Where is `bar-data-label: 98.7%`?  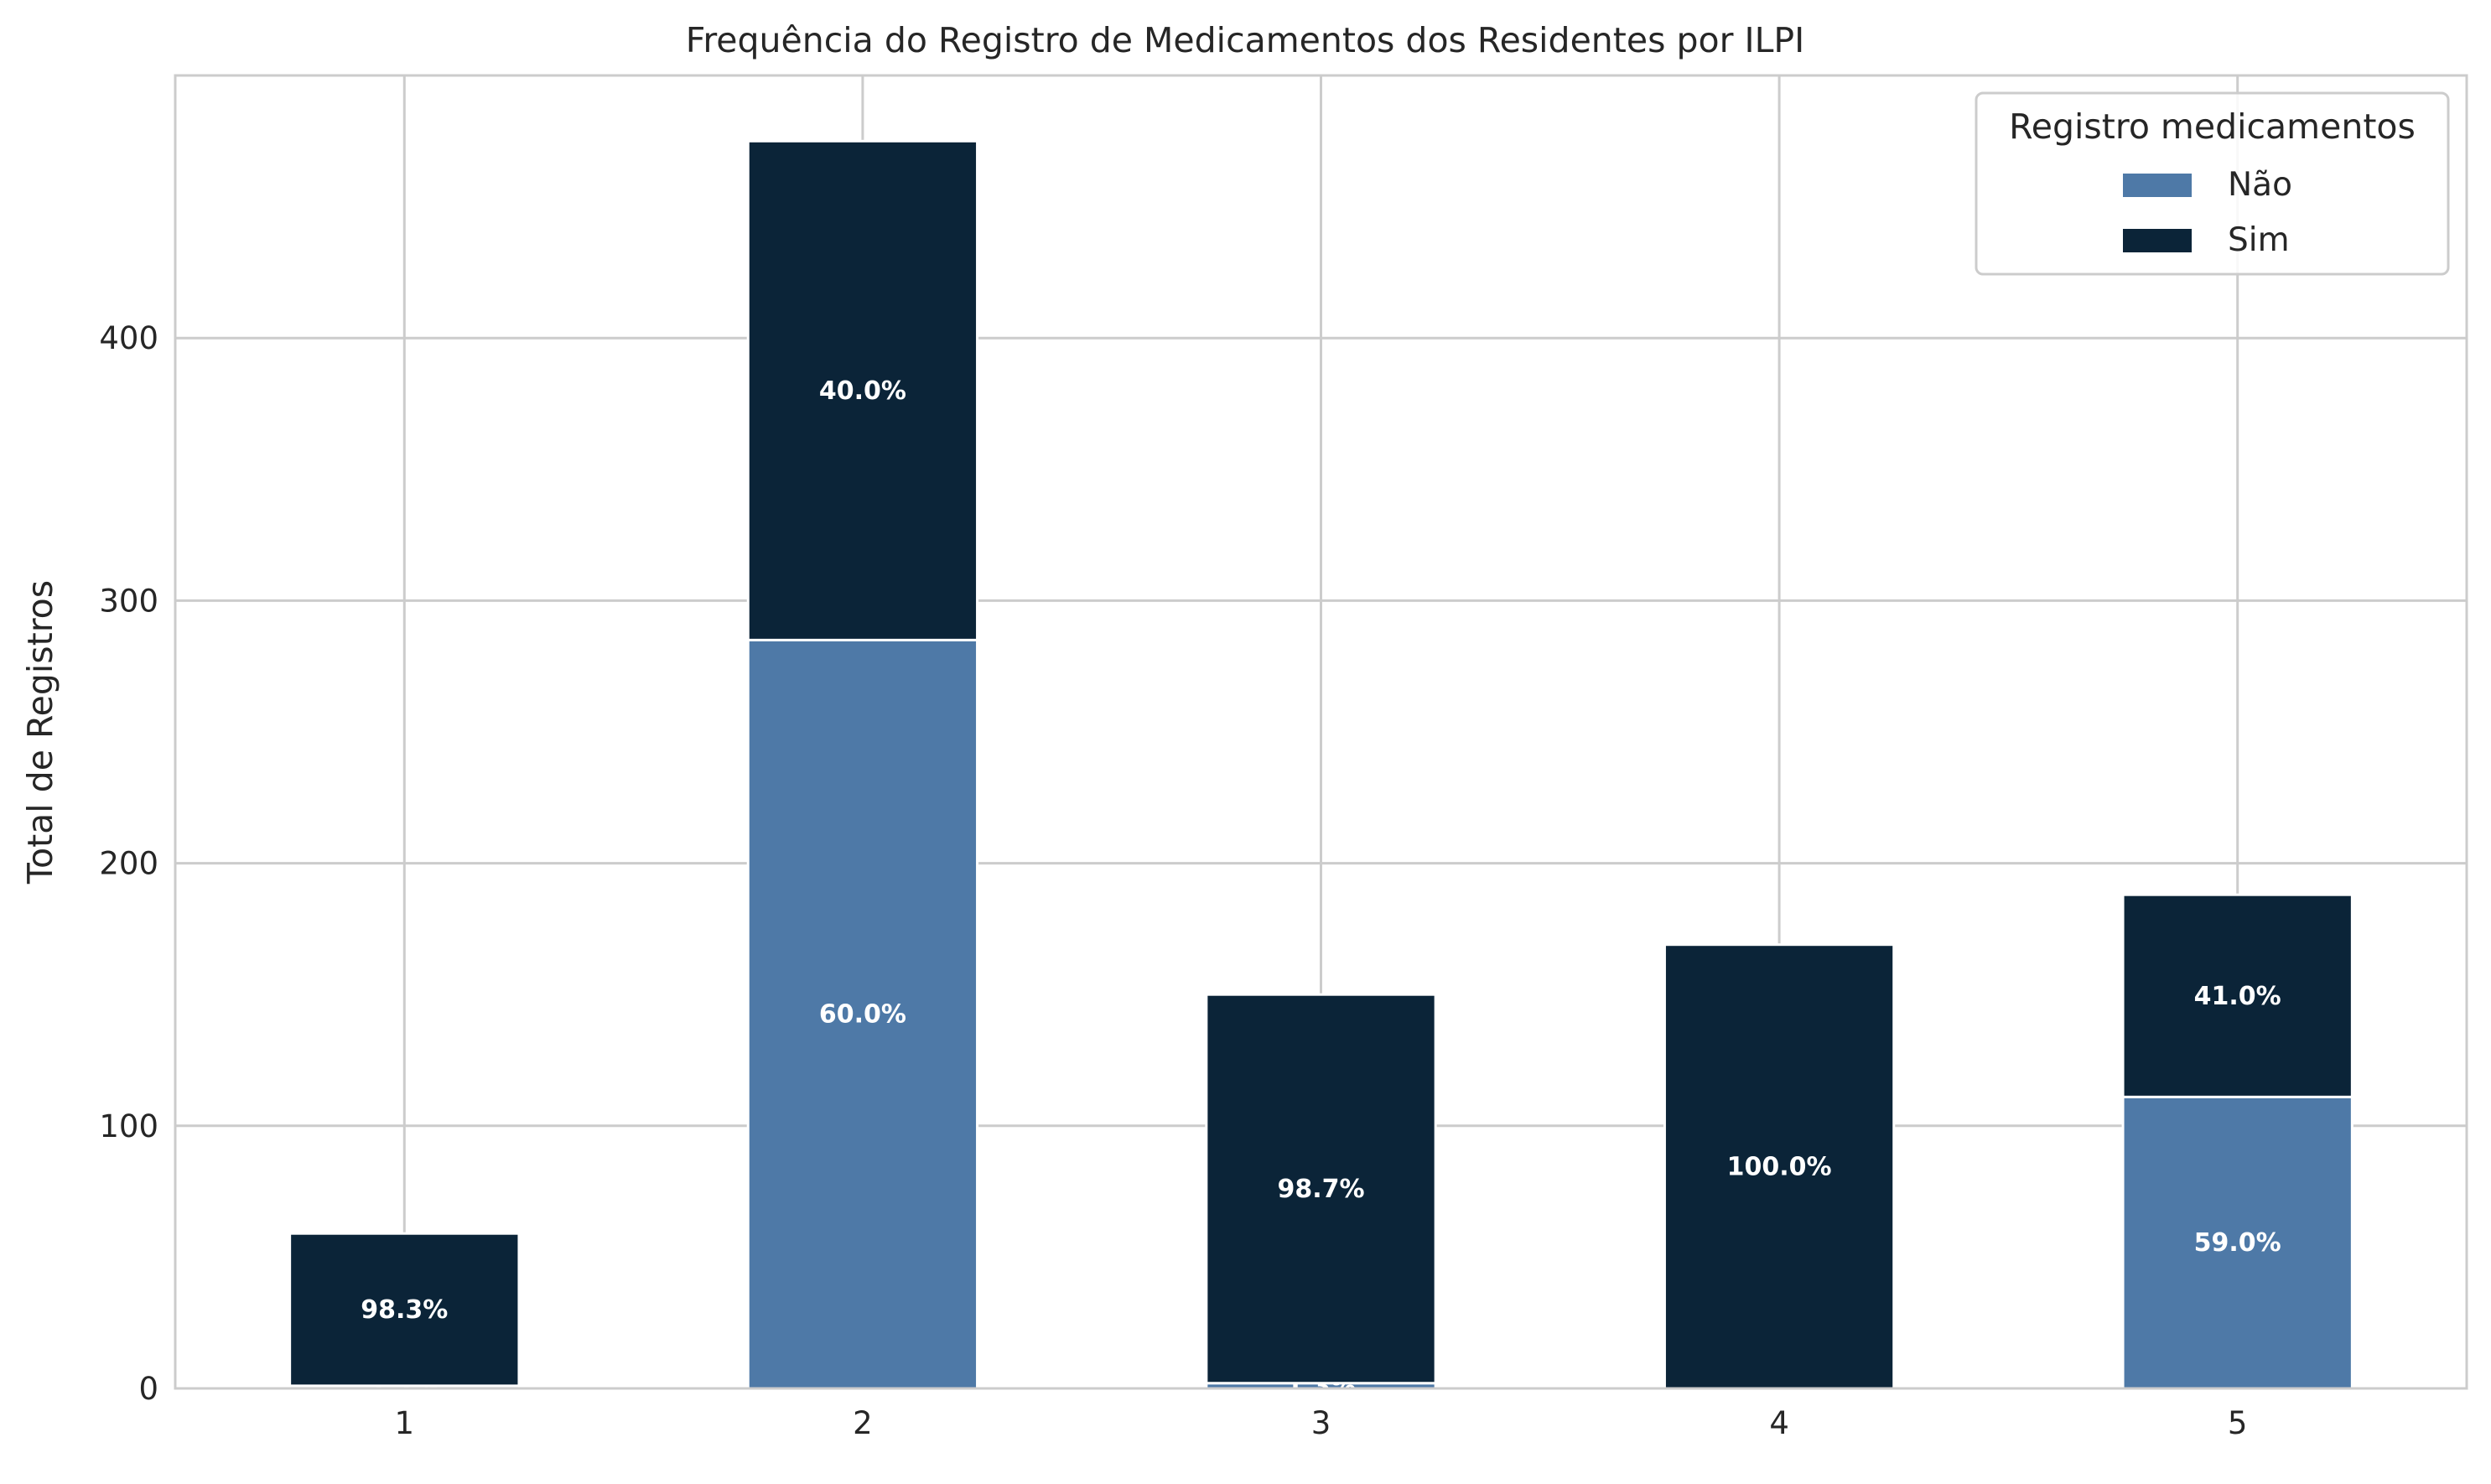 bar-data-label: 98.7% is located at coordinates (1320, 1189).